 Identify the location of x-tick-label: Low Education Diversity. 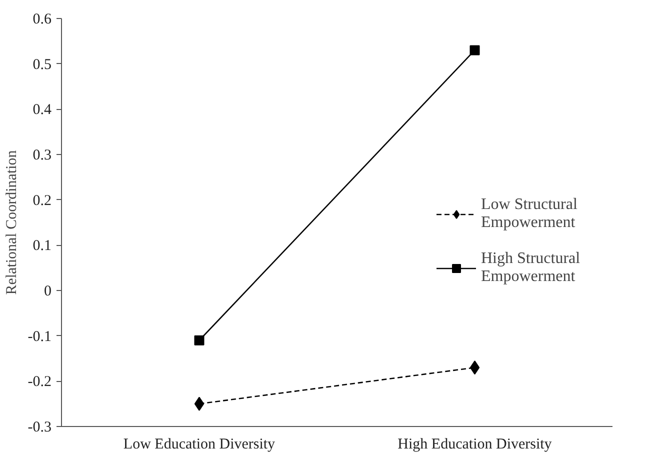
(199, 444).